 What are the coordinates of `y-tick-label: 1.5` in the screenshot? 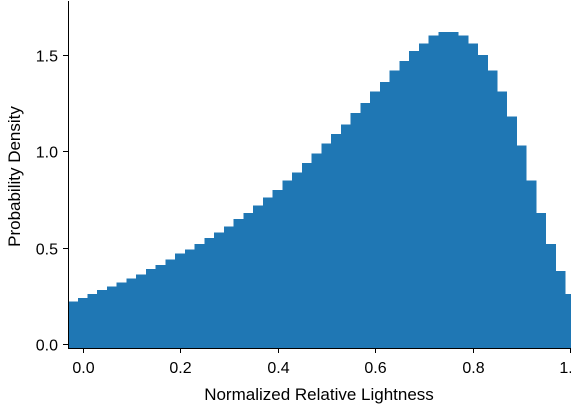 It's located at (47, 57).